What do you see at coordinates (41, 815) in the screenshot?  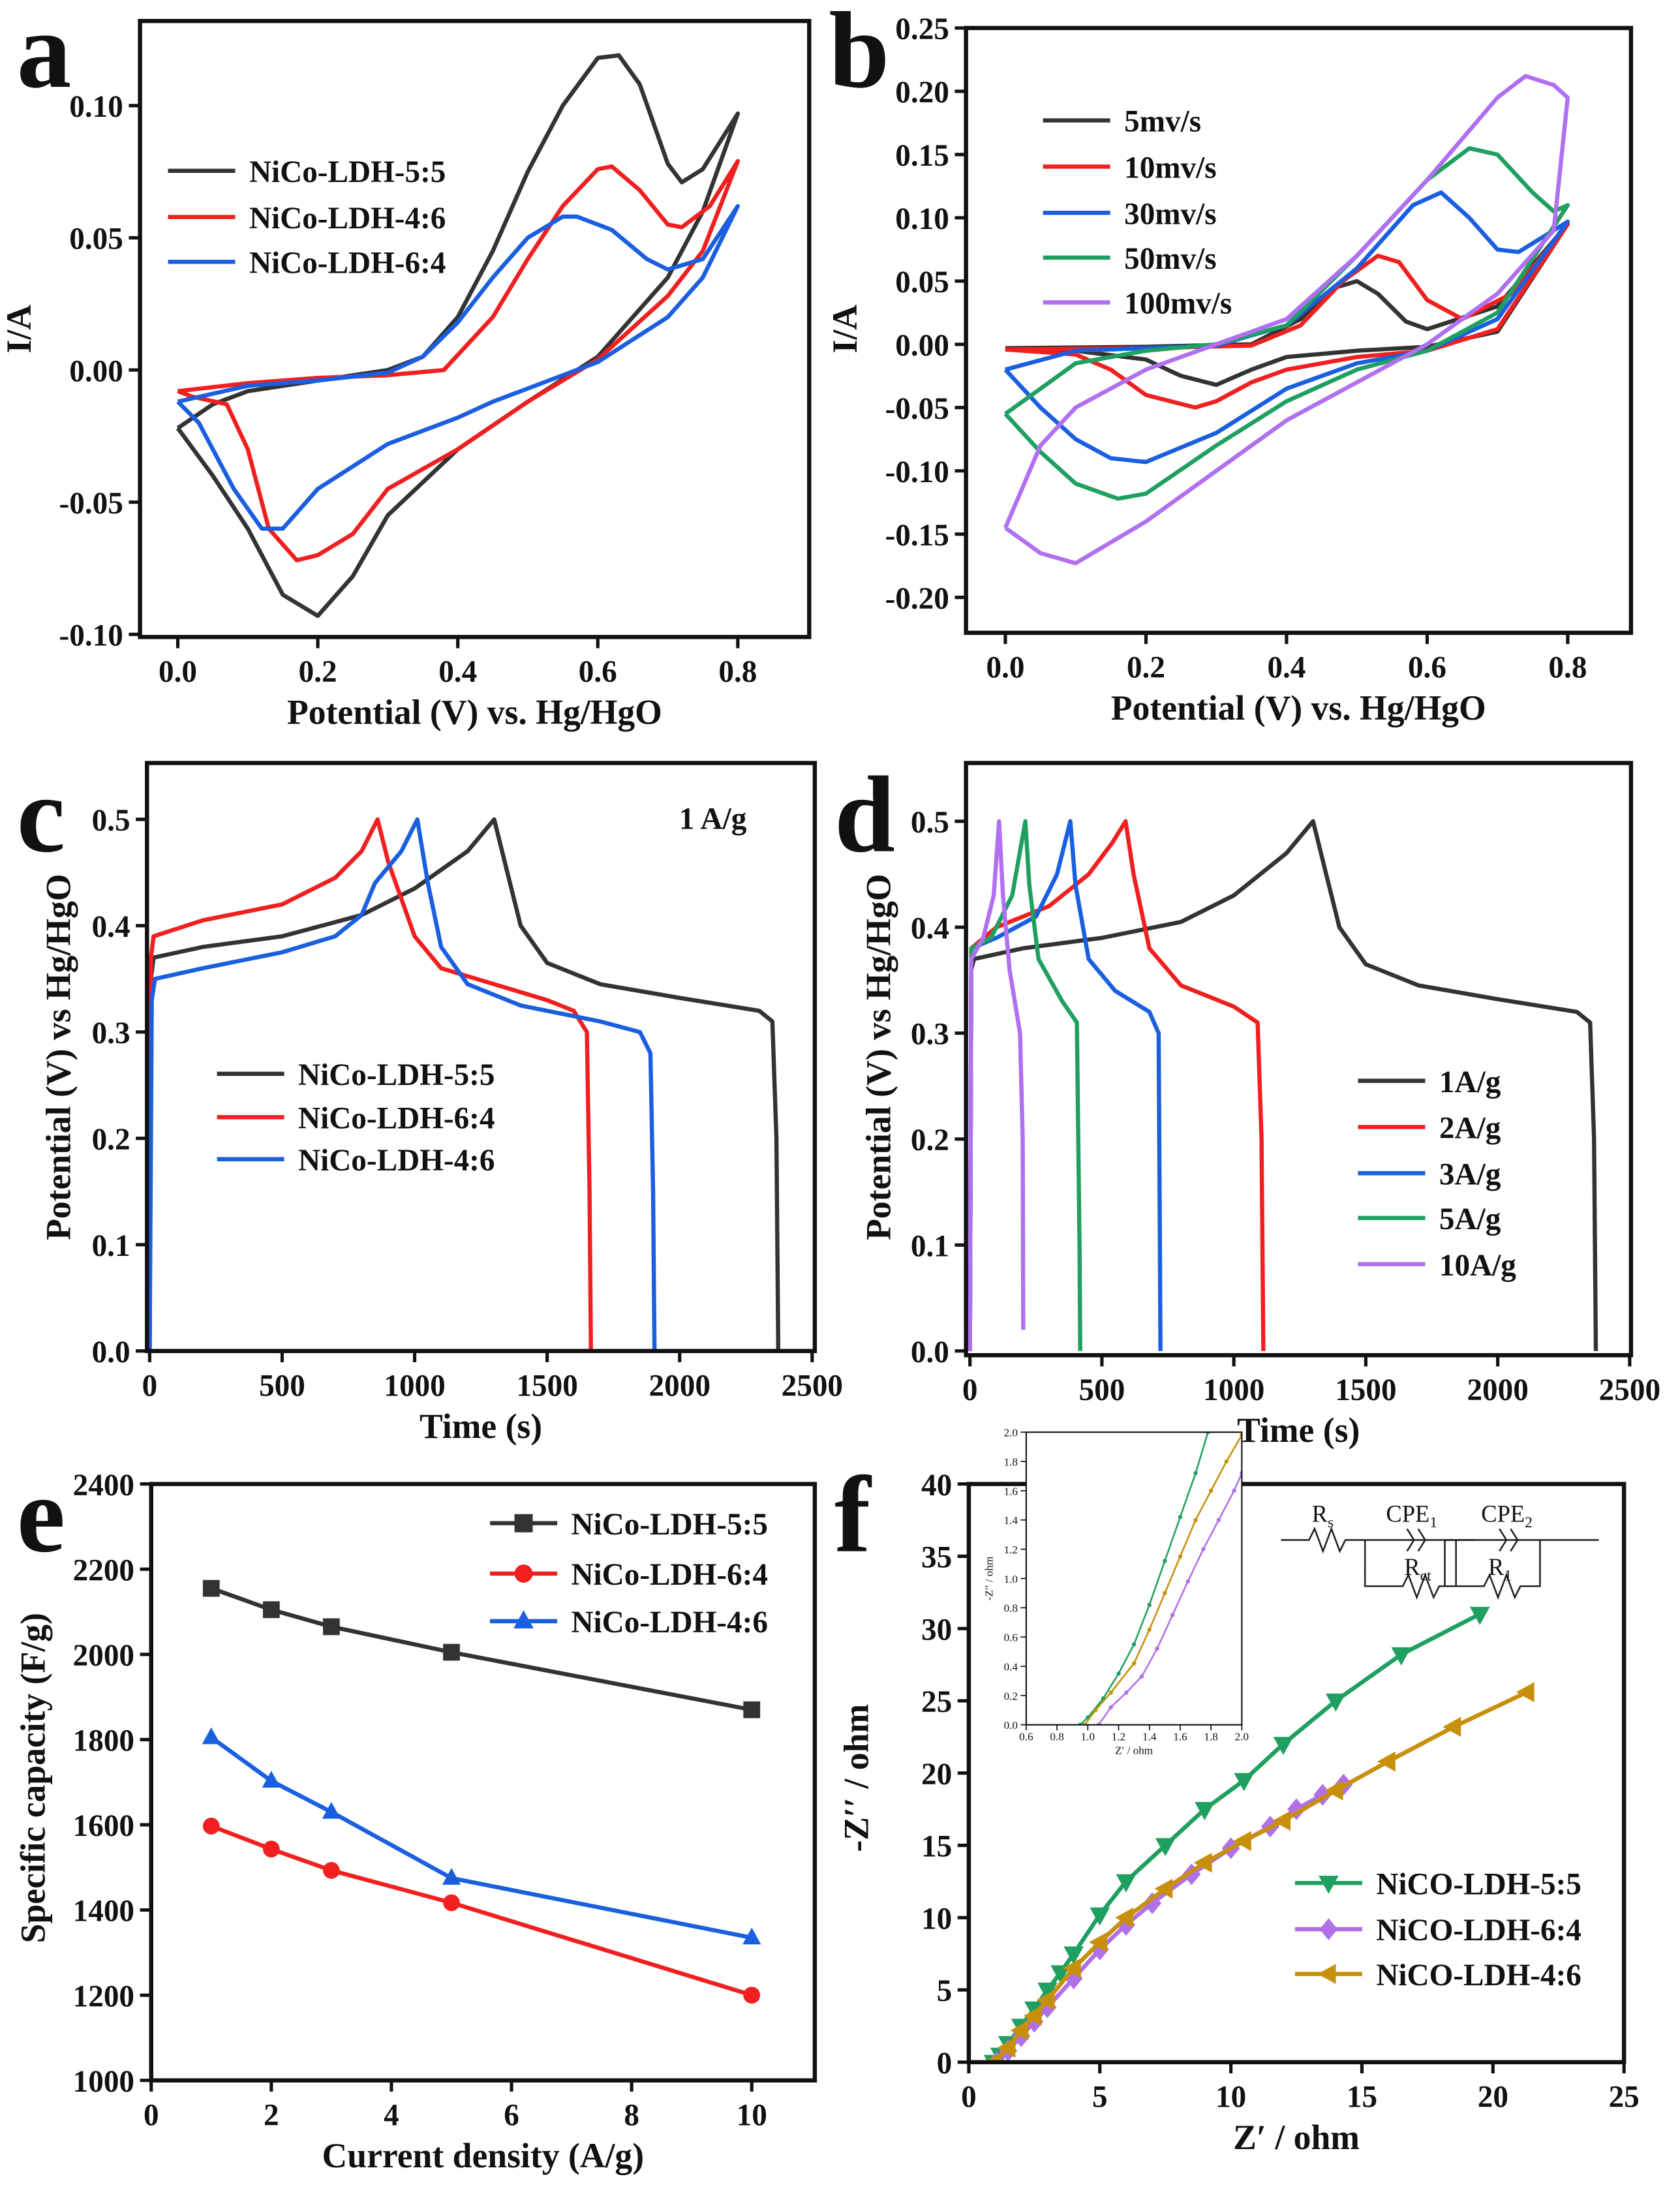 I see `panel-letter: c` at bounding box center [41, 815].